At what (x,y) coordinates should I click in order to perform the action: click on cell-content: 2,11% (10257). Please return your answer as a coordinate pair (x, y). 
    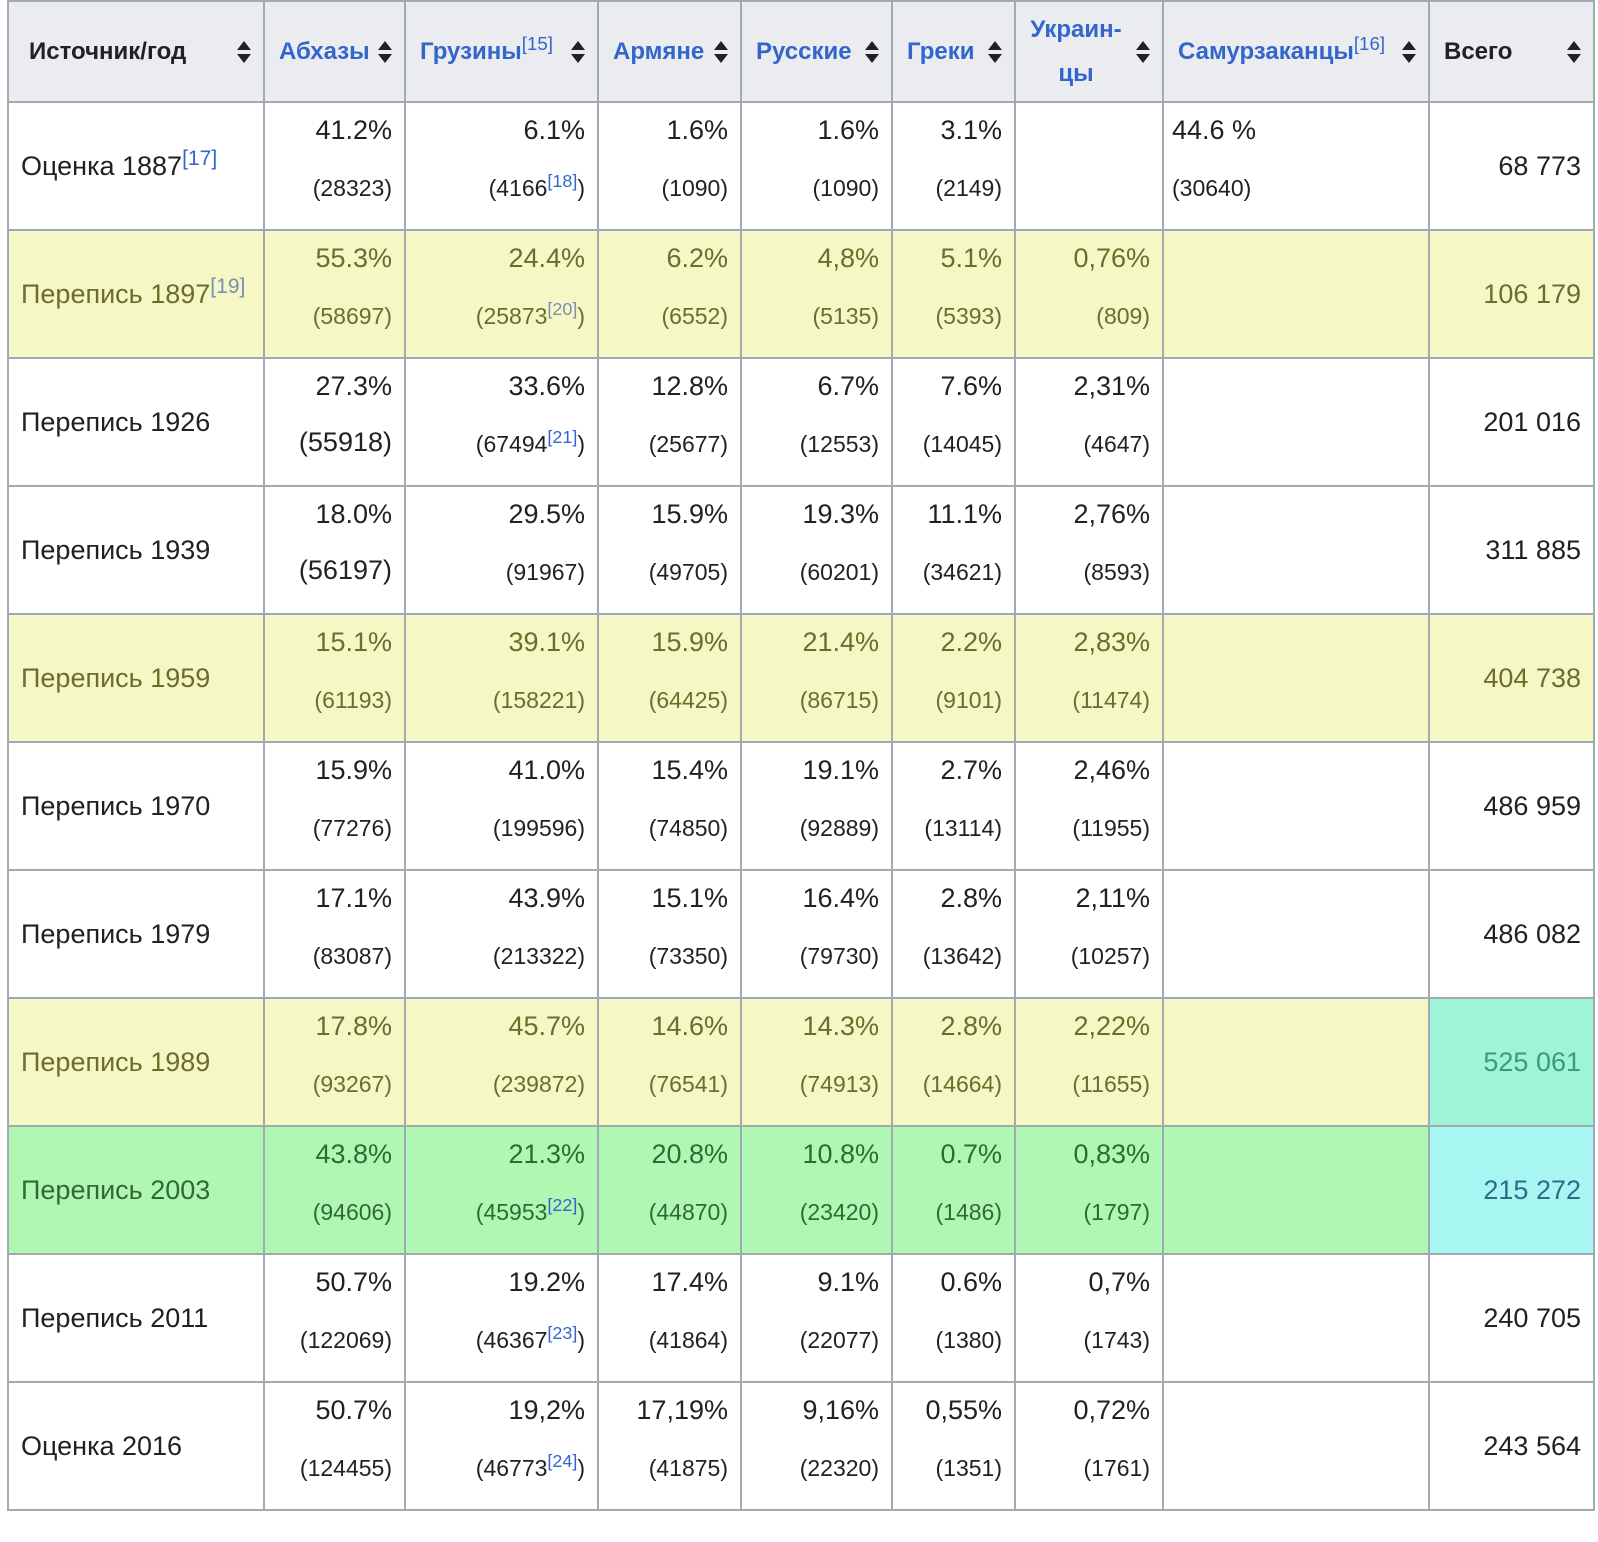
    Looking at the image, I should click on (1089, 921).